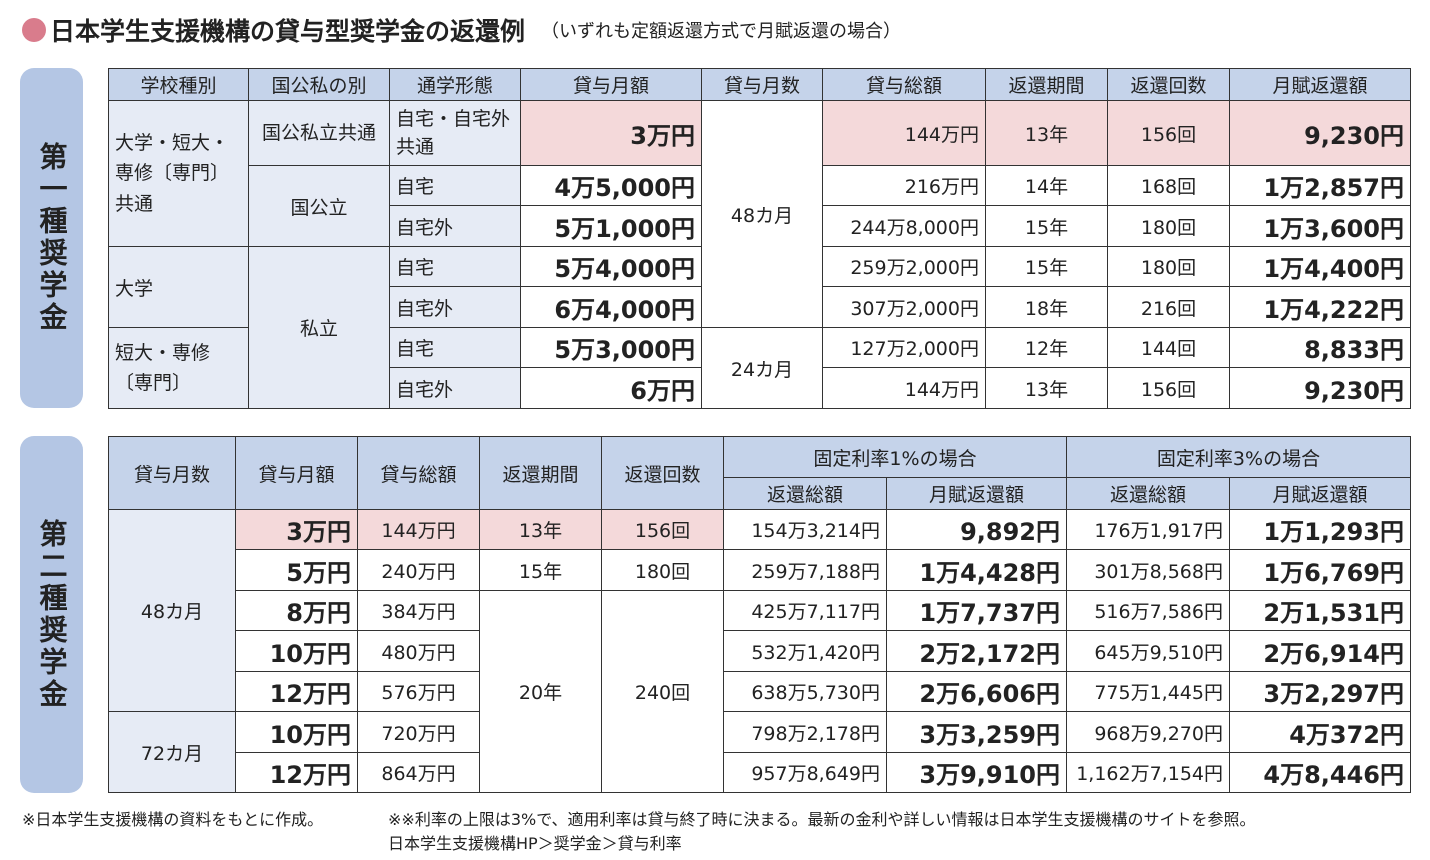  I want to click on rate-3pct-header: 固定利率3%の場合, so click(1238, 457).